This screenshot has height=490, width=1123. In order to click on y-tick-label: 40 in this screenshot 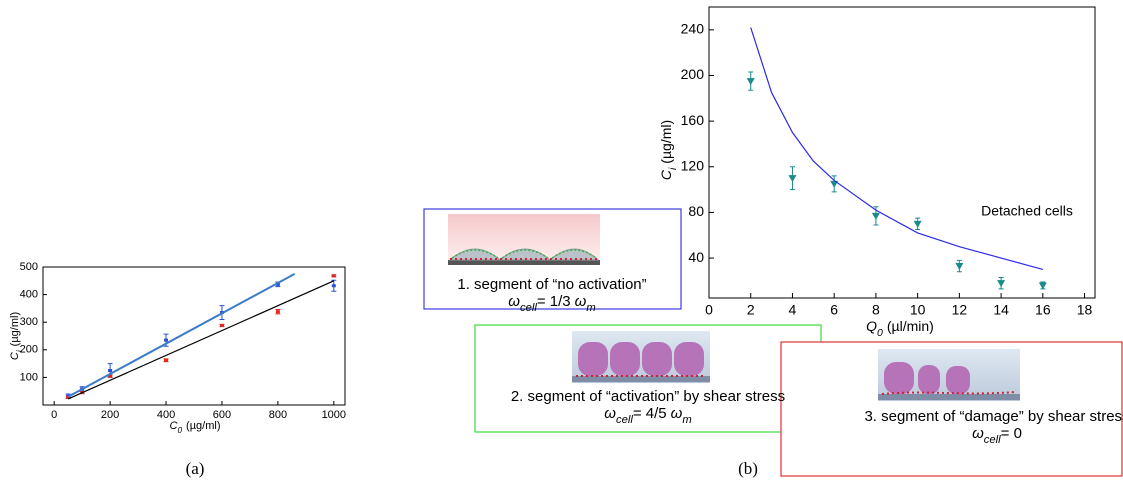, I will do `click(696, 257)`.